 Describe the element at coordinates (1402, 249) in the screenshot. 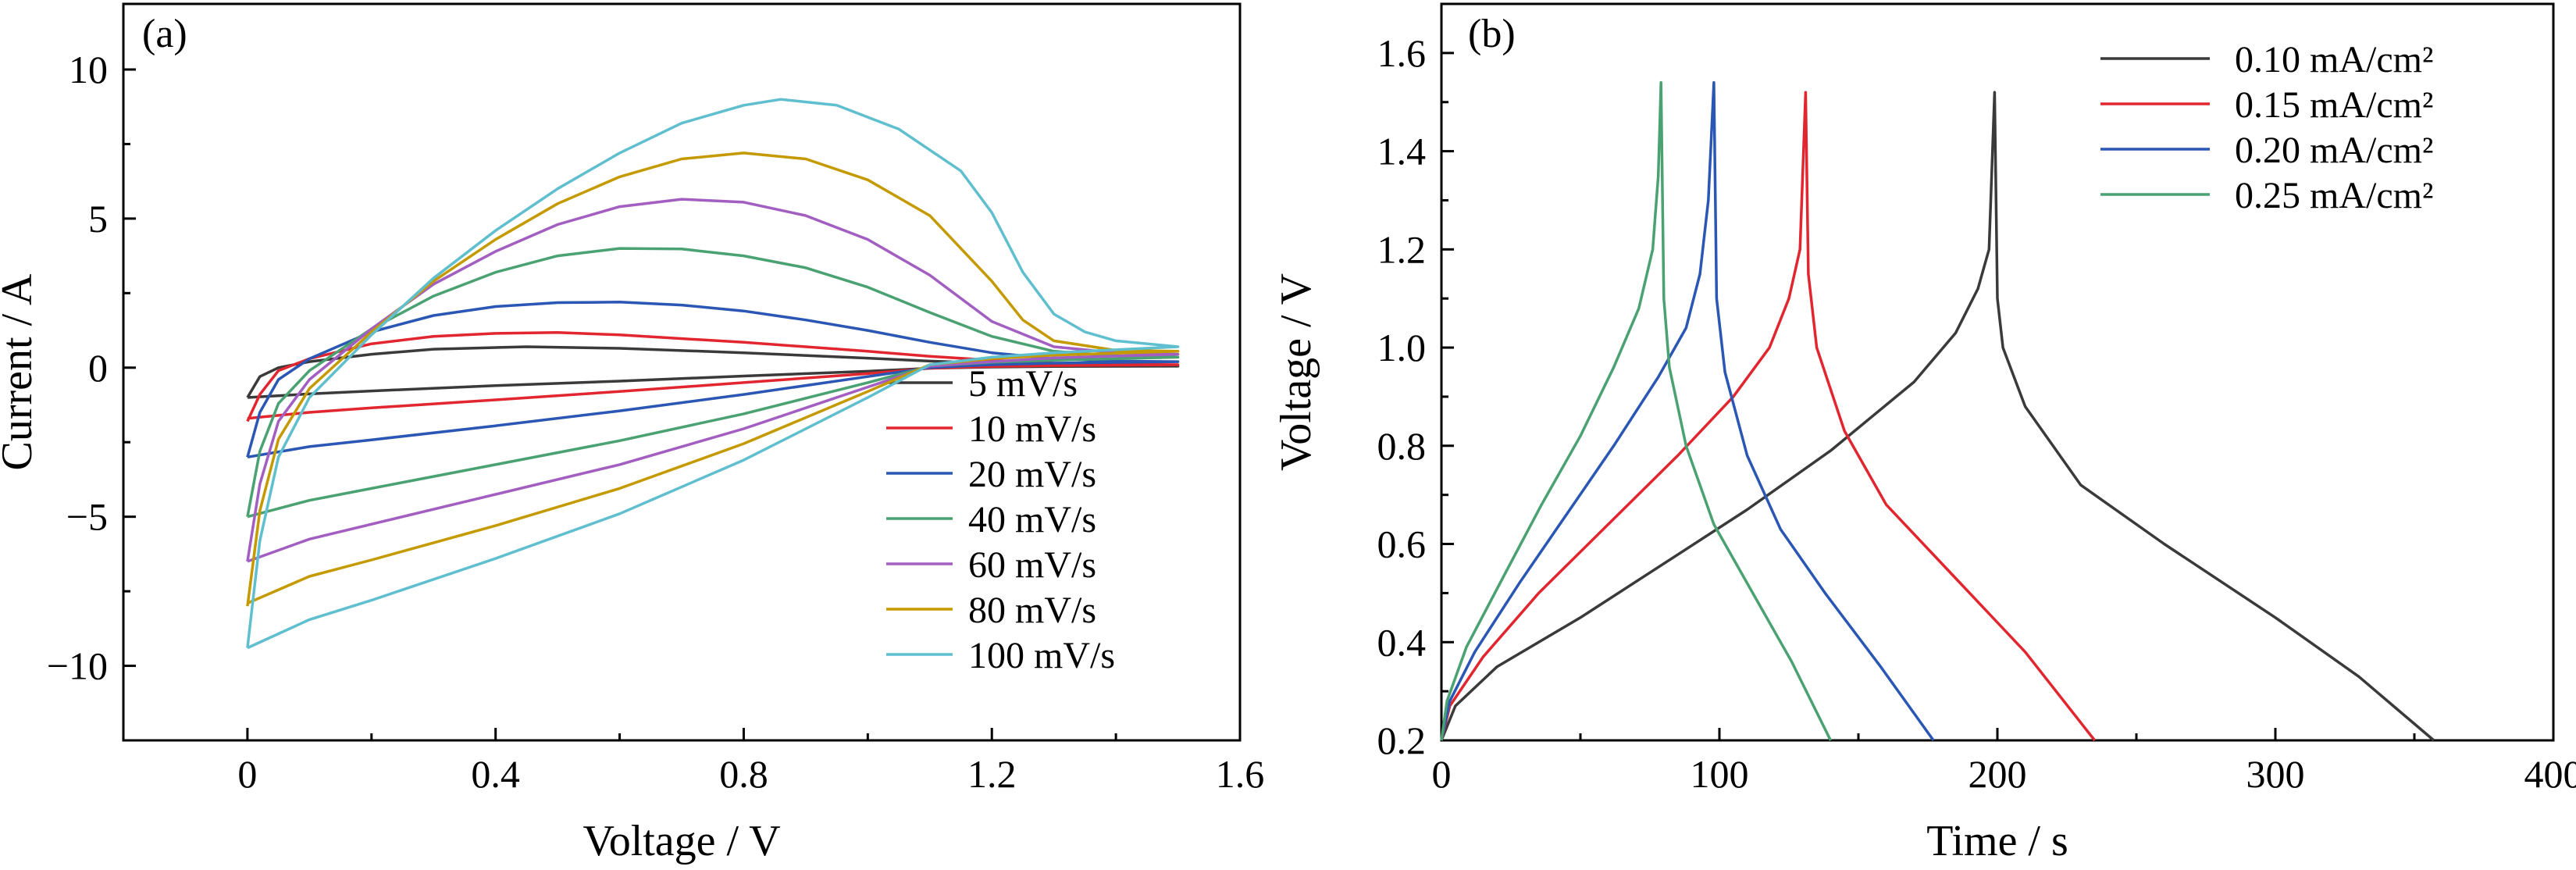

I see `y-tick-label: 1.2` at that location.